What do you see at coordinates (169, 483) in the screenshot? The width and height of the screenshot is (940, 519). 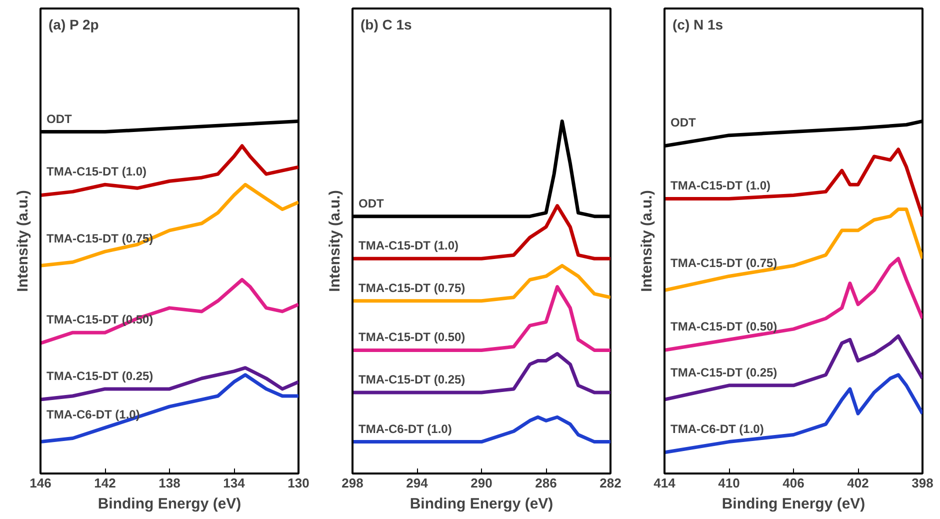 I see `x-tick-label: 138` at bounding box center [169, 483].